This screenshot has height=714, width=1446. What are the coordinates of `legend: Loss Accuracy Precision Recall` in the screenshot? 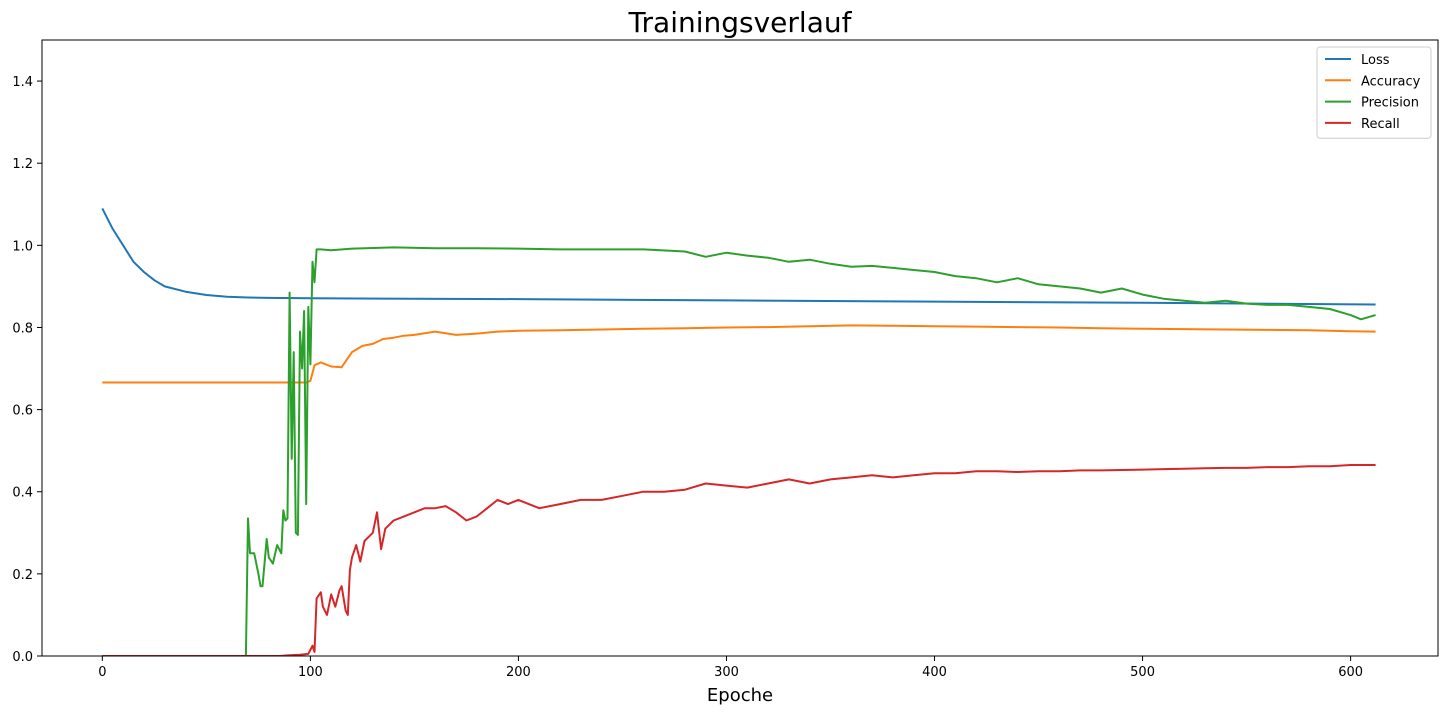 It's located at (1374, 92).